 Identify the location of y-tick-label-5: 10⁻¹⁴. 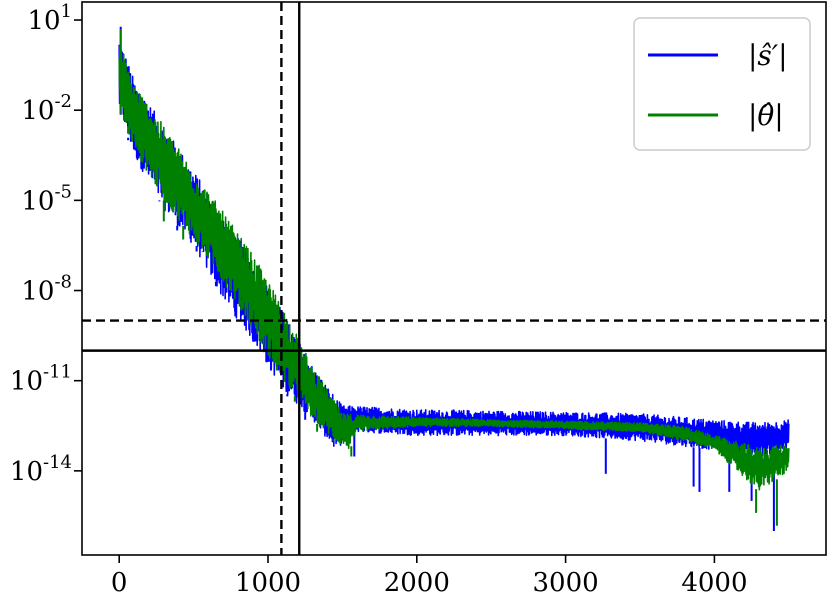
(41, 469).